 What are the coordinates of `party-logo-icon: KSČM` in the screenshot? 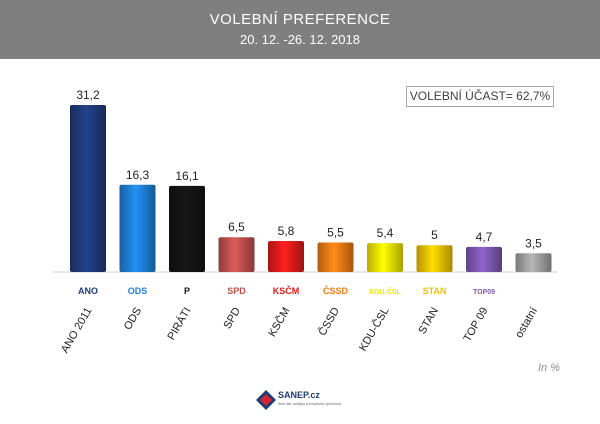 It's located at (286, 290).